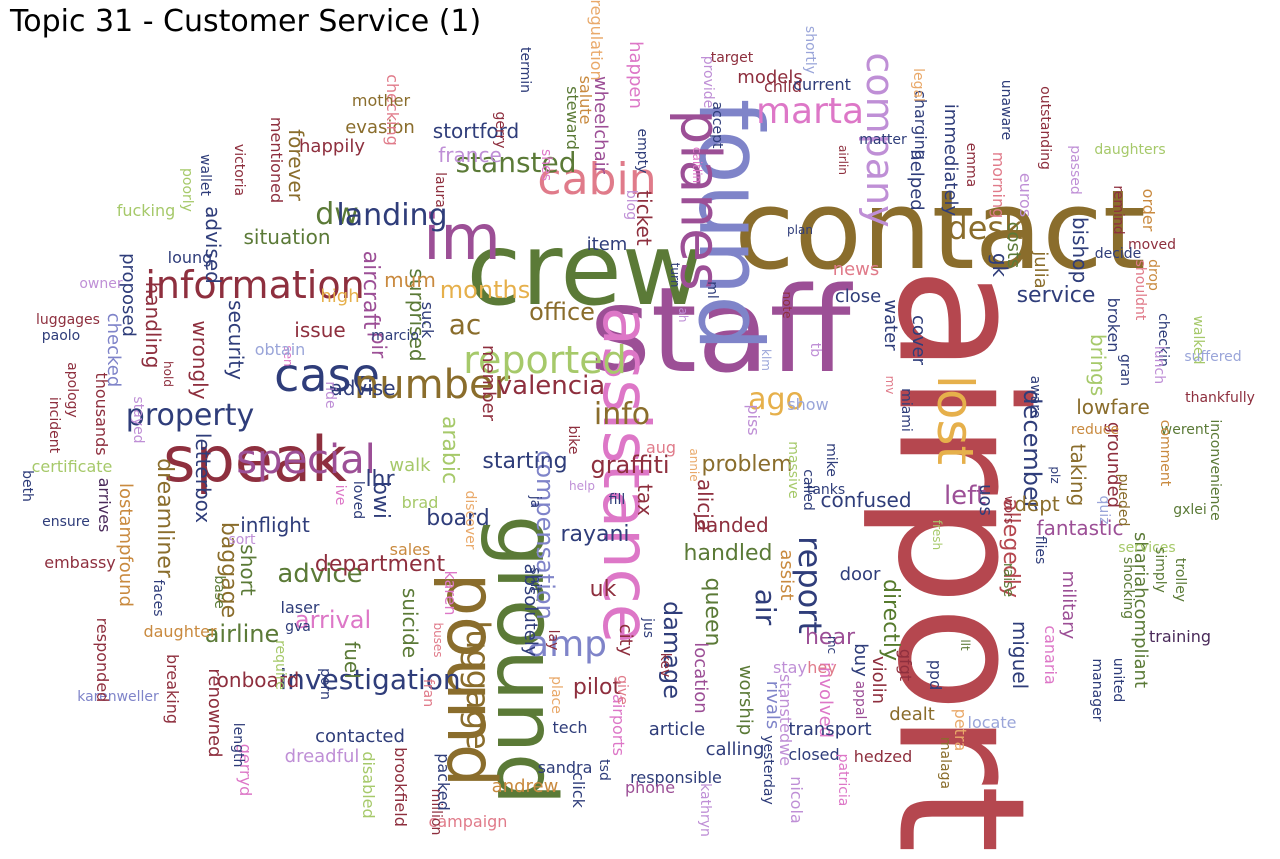 The width and height of the screenshot is (1280, 859). What do you see at coordinates (320, 330) in the screenshot?
I see `word-issue: issue` at bounding box center [320, 330].